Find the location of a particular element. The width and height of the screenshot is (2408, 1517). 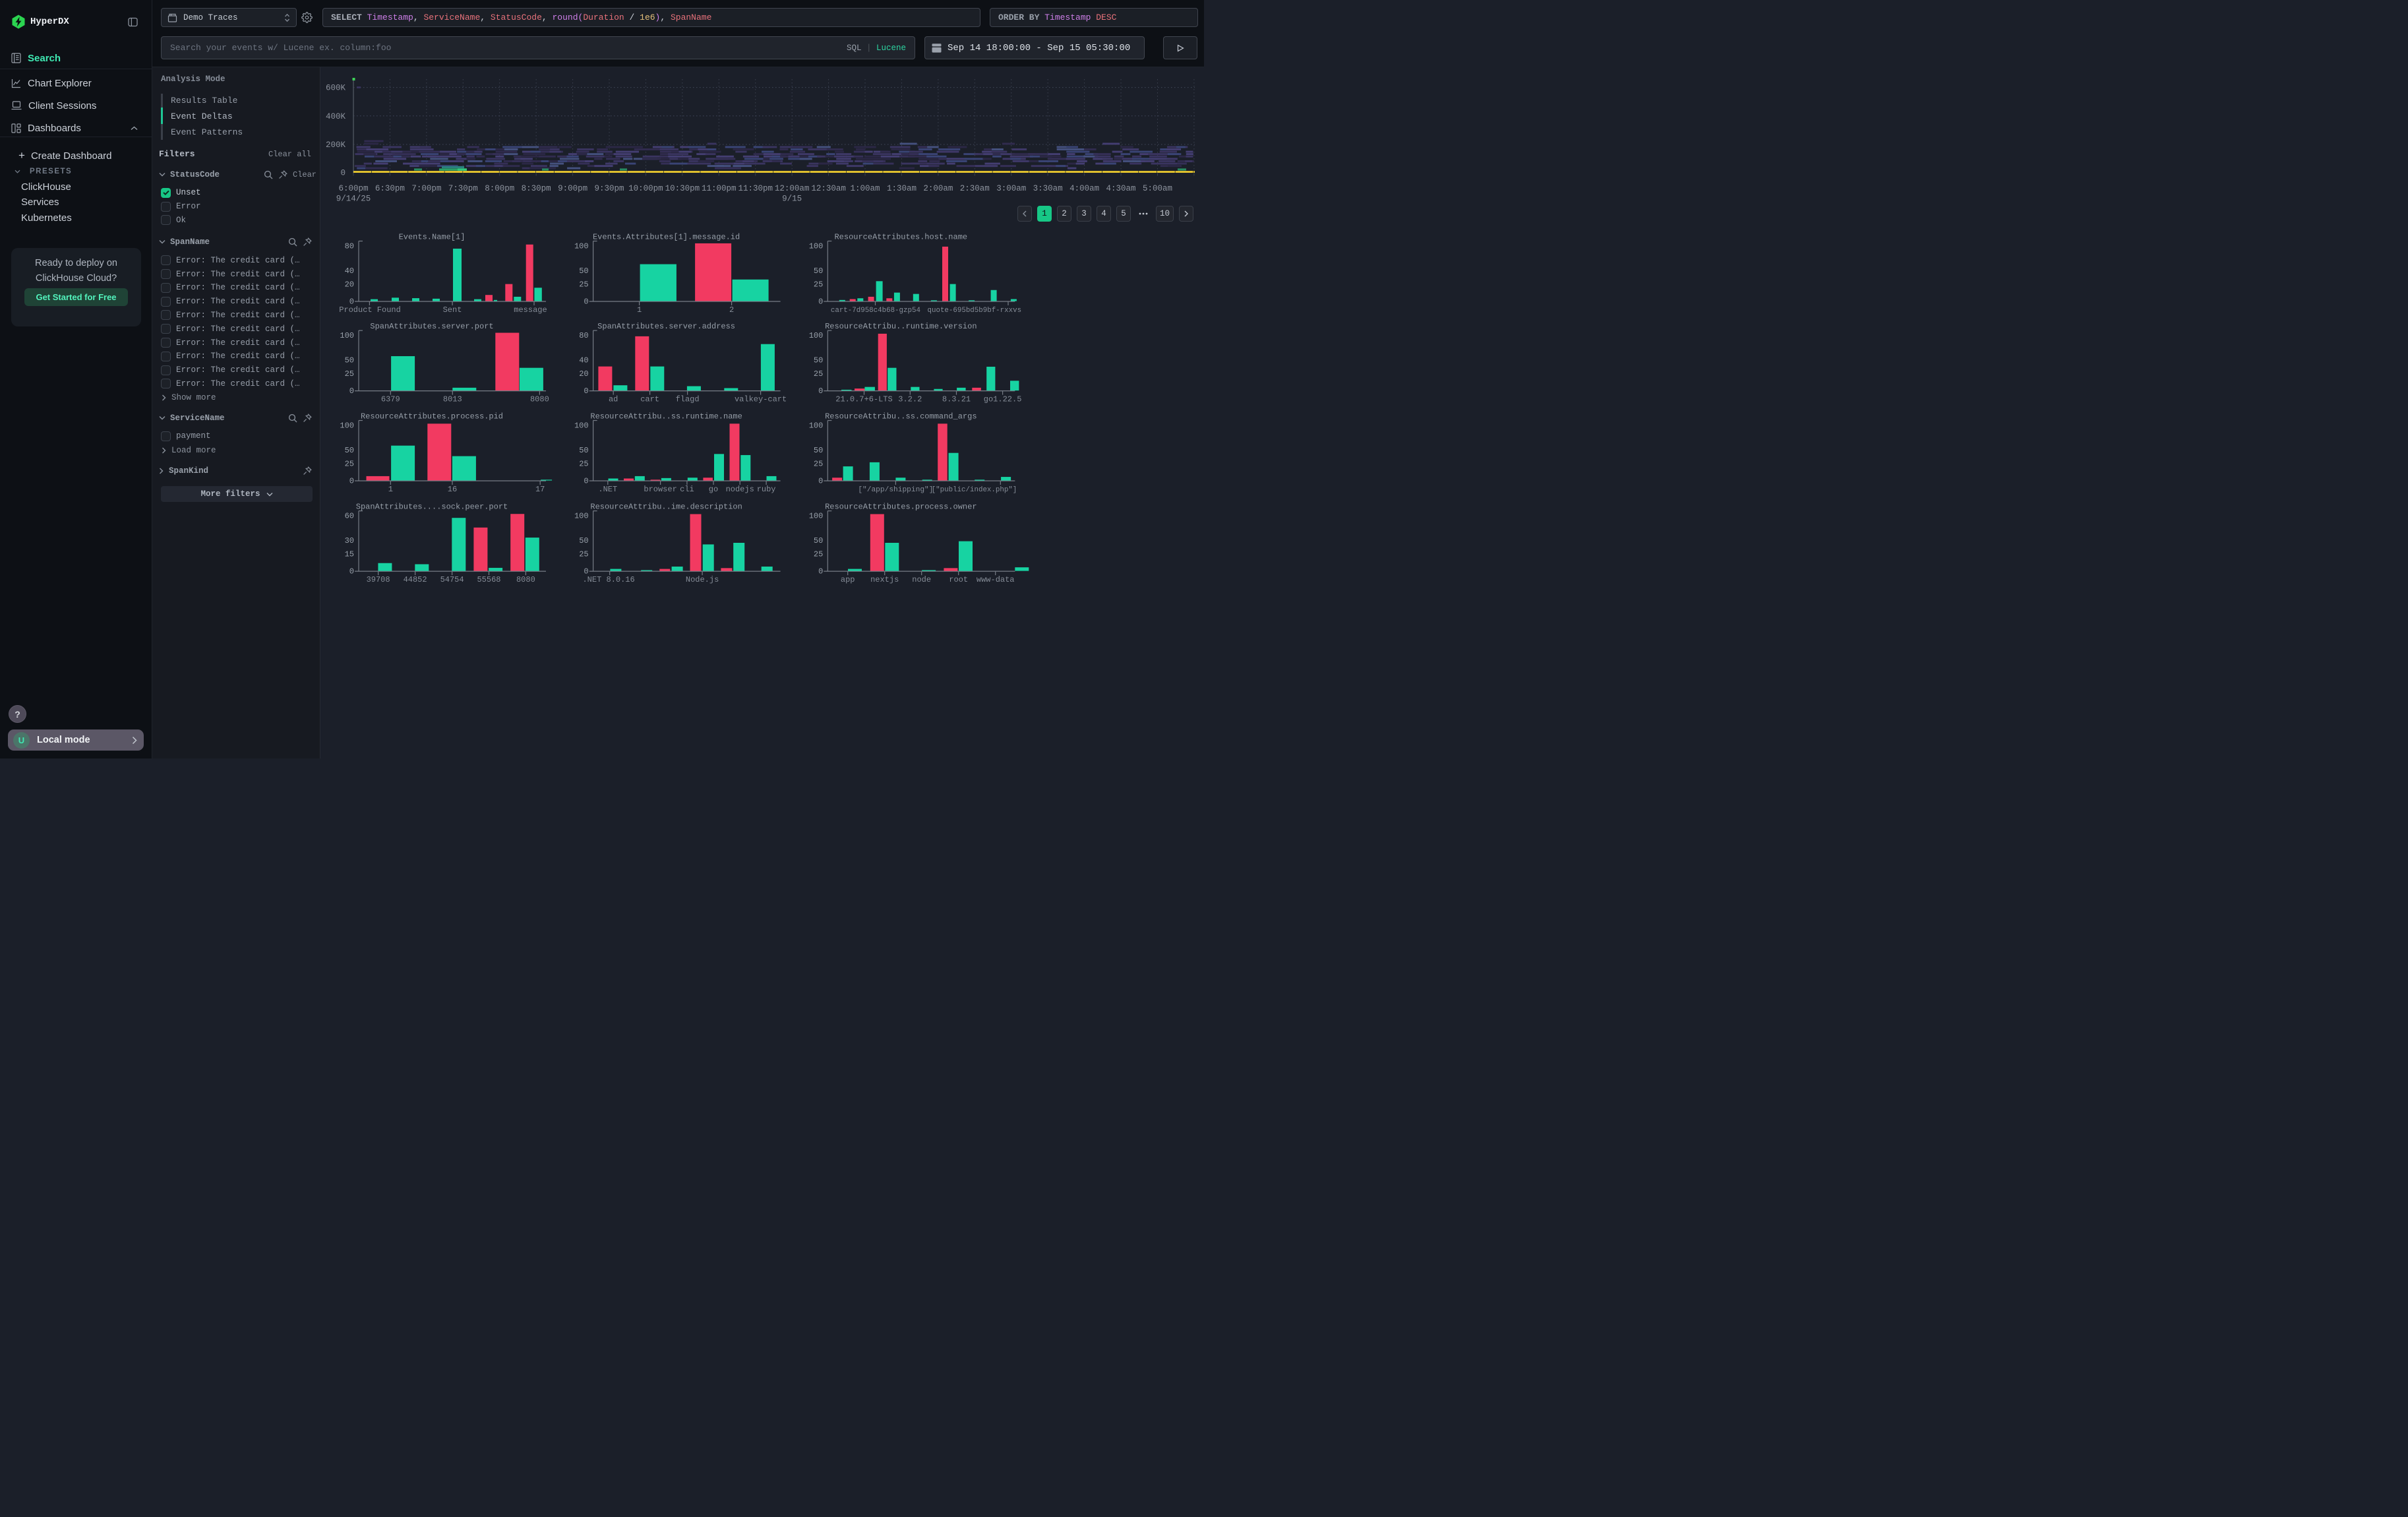

svg-text: ad is located at coordinates (613, 399).